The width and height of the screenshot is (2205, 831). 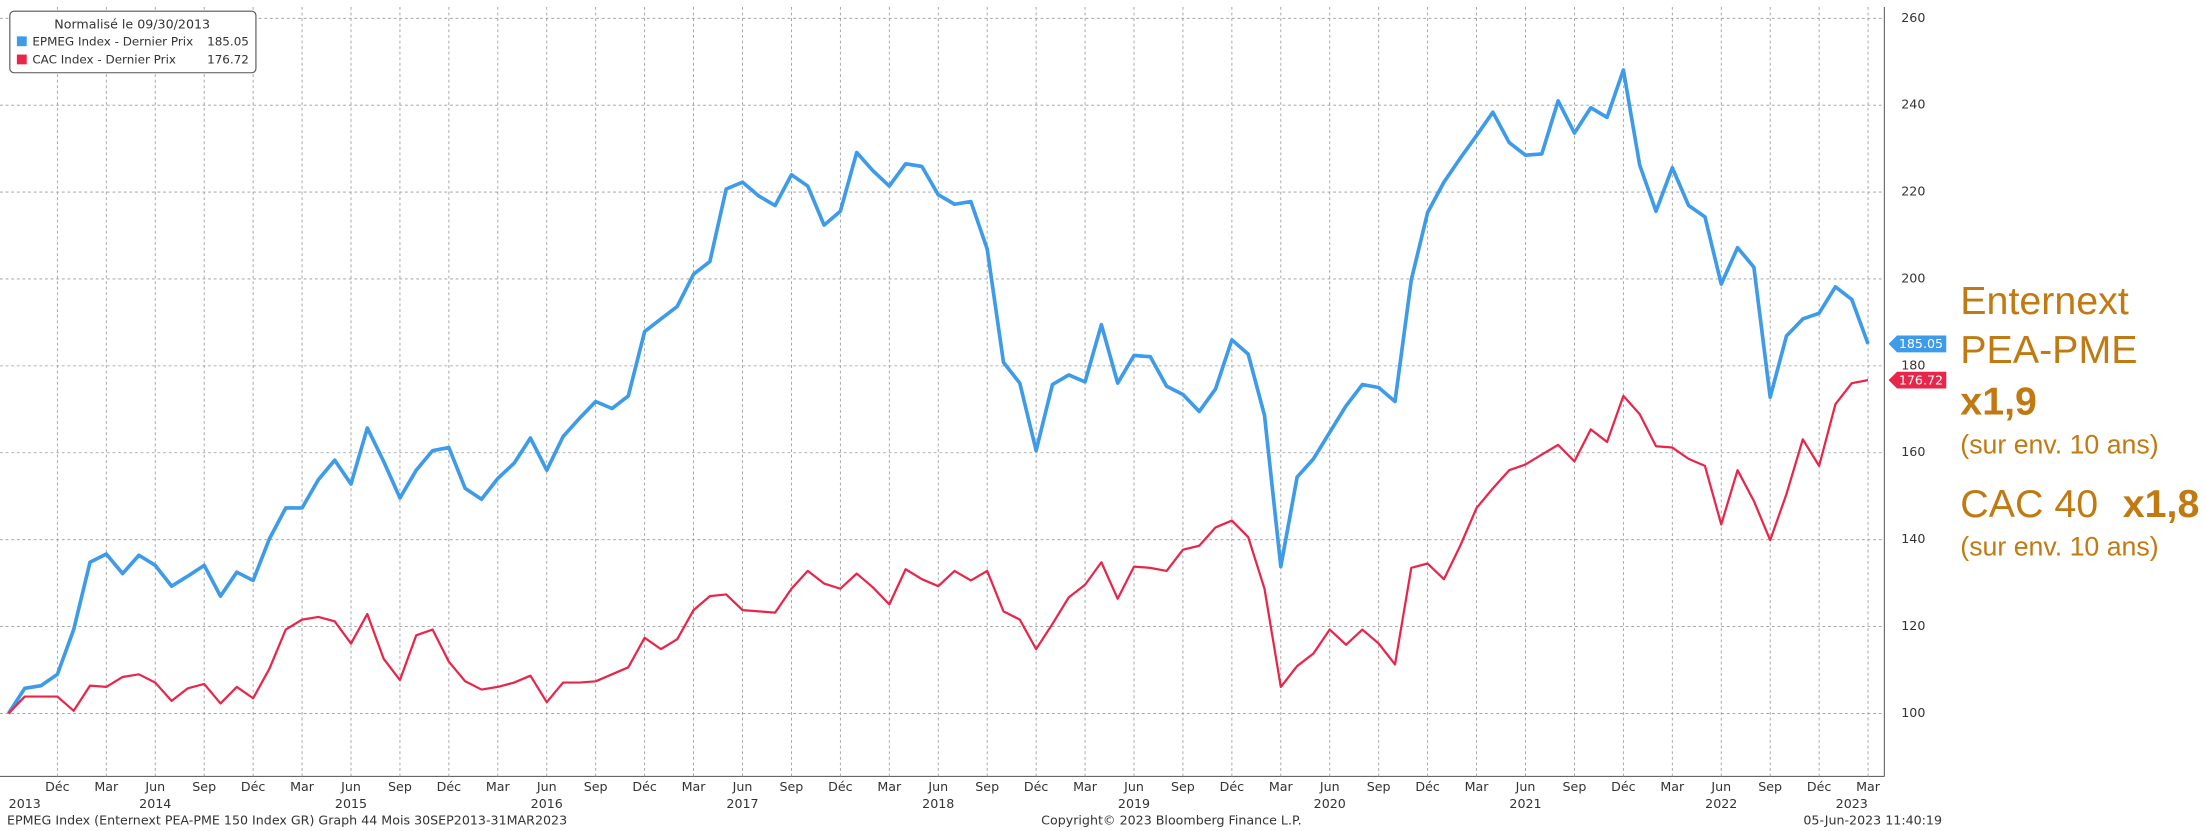 I want to click on y-tick-label: 260, so click(x=1913, y=17).